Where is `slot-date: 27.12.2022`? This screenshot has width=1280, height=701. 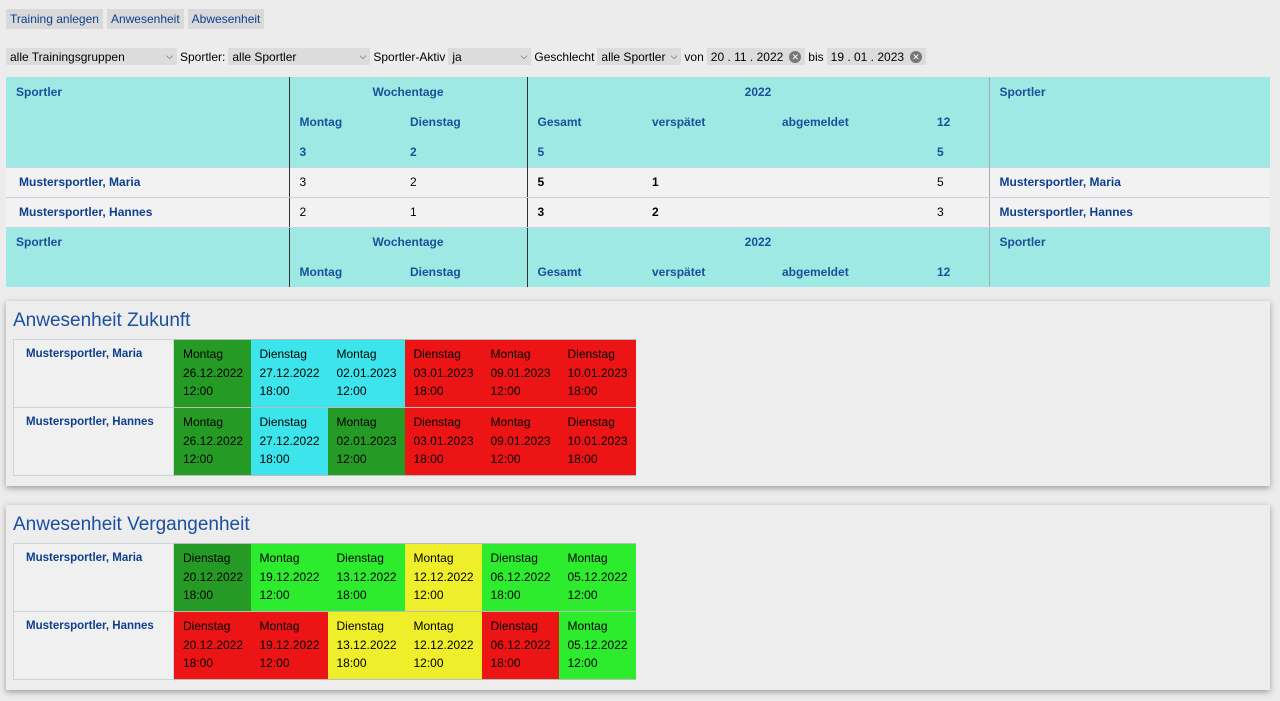
slot-date: 27.12.2022 is located at coordinates (289, 372).